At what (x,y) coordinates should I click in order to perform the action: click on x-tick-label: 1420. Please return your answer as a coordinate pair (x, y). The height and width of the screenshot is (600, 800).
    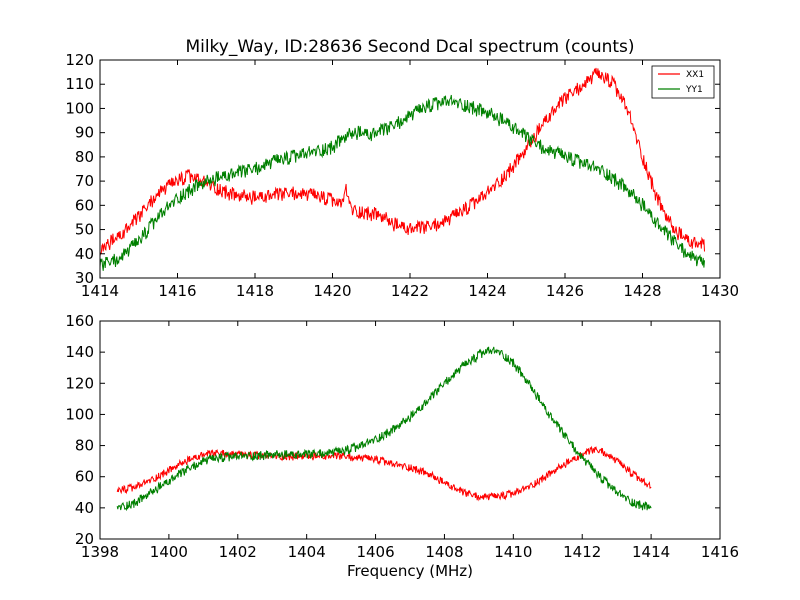
    Looking at the image, I should click on (332, 291).